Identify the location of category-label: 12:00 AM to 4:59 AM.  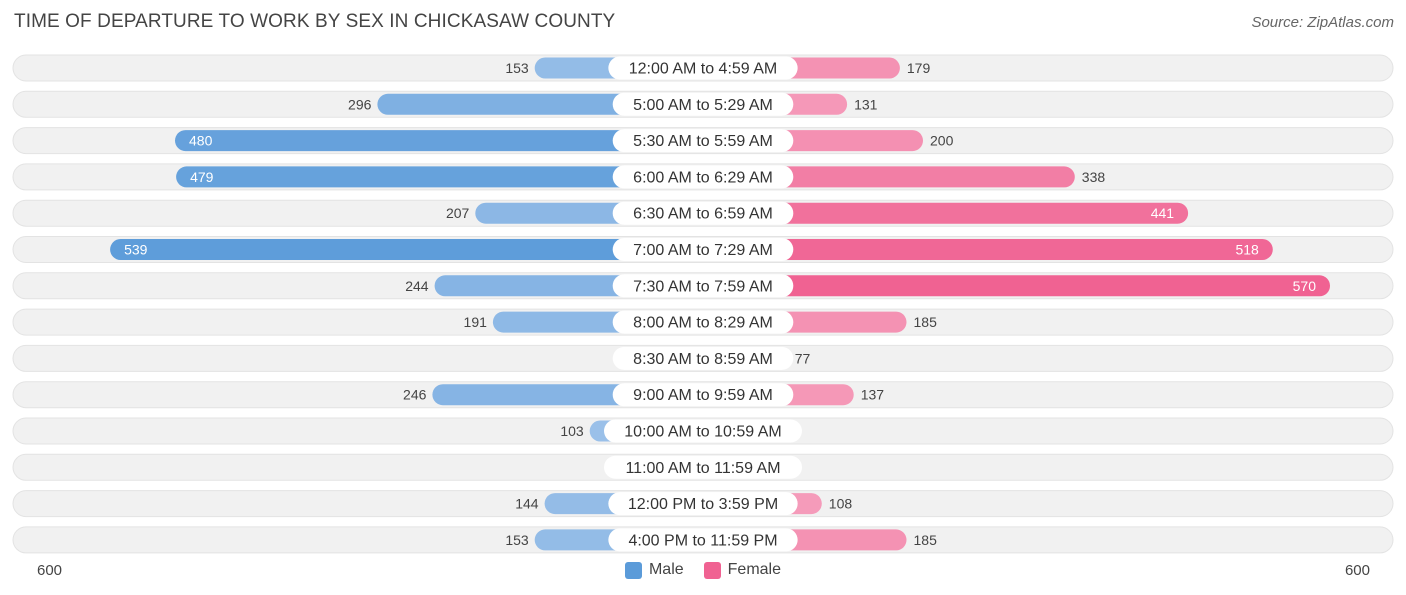
(703, 69).